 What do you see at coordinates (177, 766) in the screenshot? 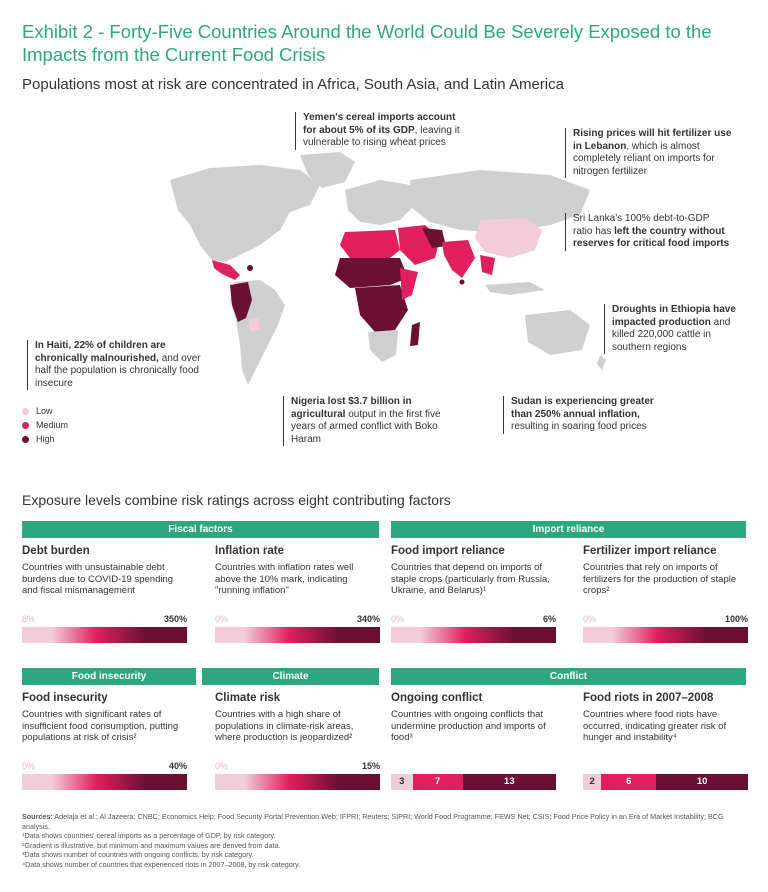
I see `food-insecurity-max: 40%` at bounding box center [177, 766].